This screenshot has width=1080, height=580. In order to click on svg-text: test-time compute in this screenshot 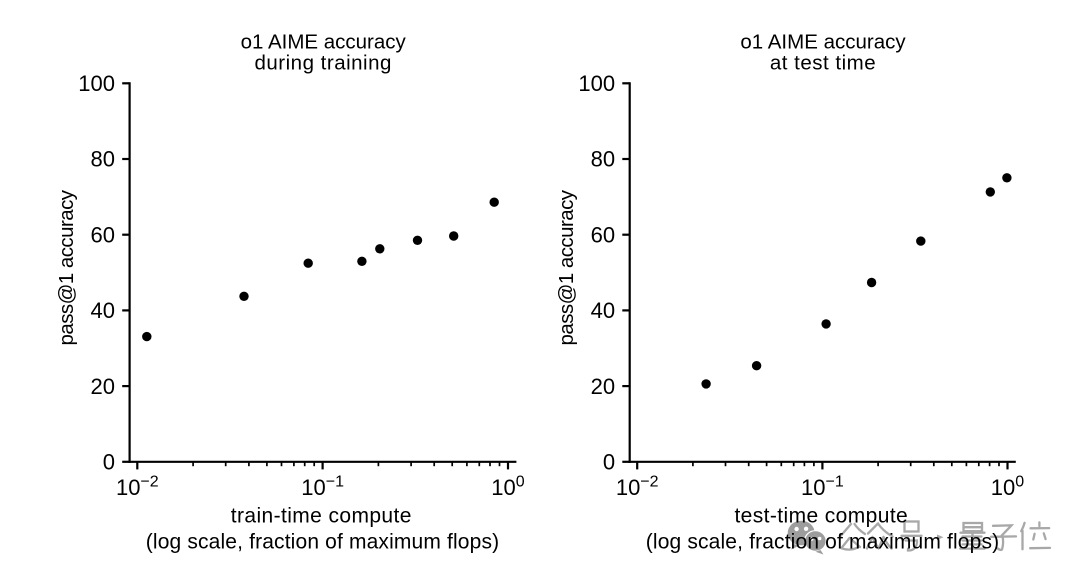, I will do `click(821, 516)`.